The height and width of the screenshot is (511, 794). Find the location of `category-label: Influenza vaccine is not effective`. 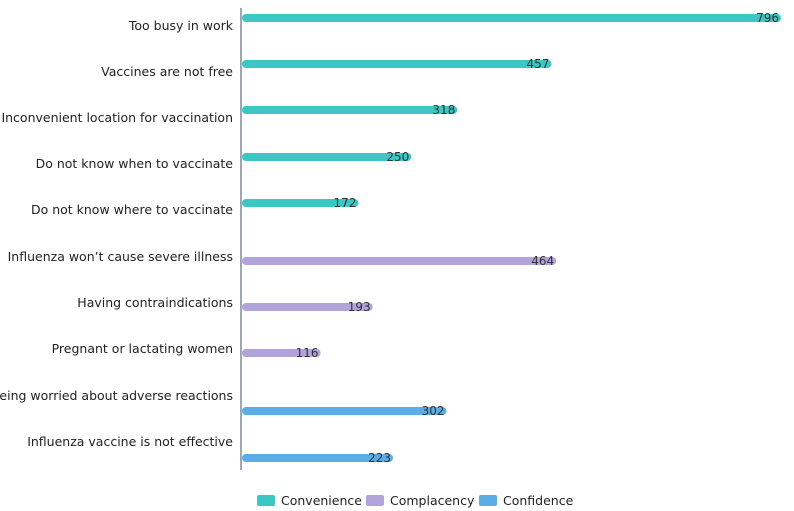

category-label: Influenza vaccine is not effective is located at coordinates (130, 441).